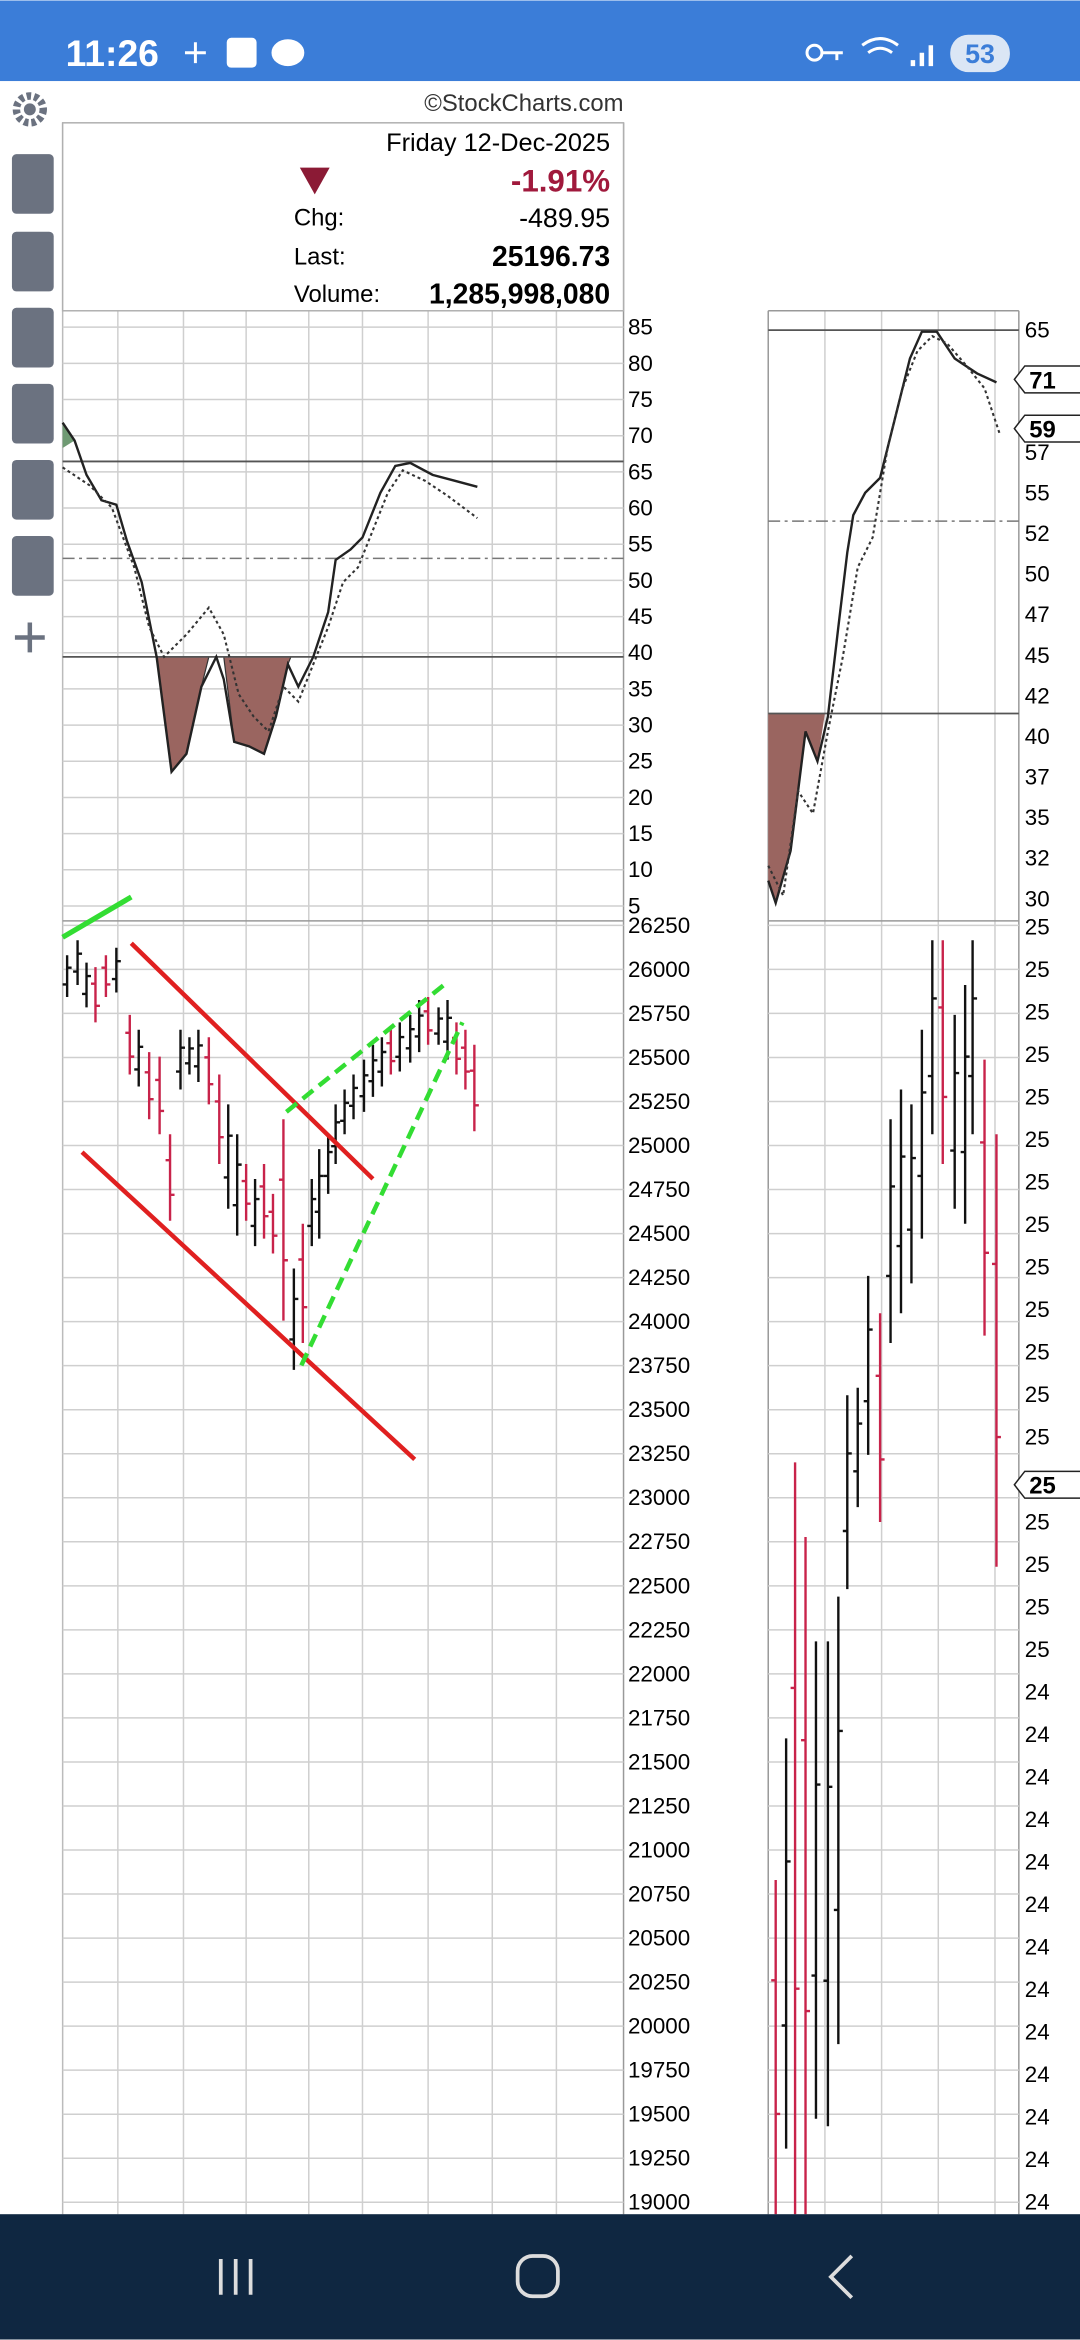 The image size is (1080, 2340). Describe the element at coordinates (659, 1585) in the screenshot. I see `y-tick-label: 22500` at that location.